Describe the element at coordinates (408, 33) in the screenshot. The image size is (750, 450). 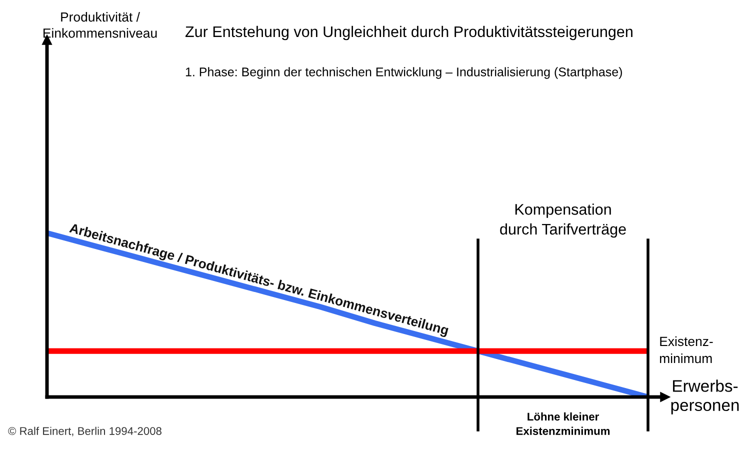
I see `chart-title: Zur Entstehung von Ungleichheit durch Produktivitätssteigerungen` at that location.